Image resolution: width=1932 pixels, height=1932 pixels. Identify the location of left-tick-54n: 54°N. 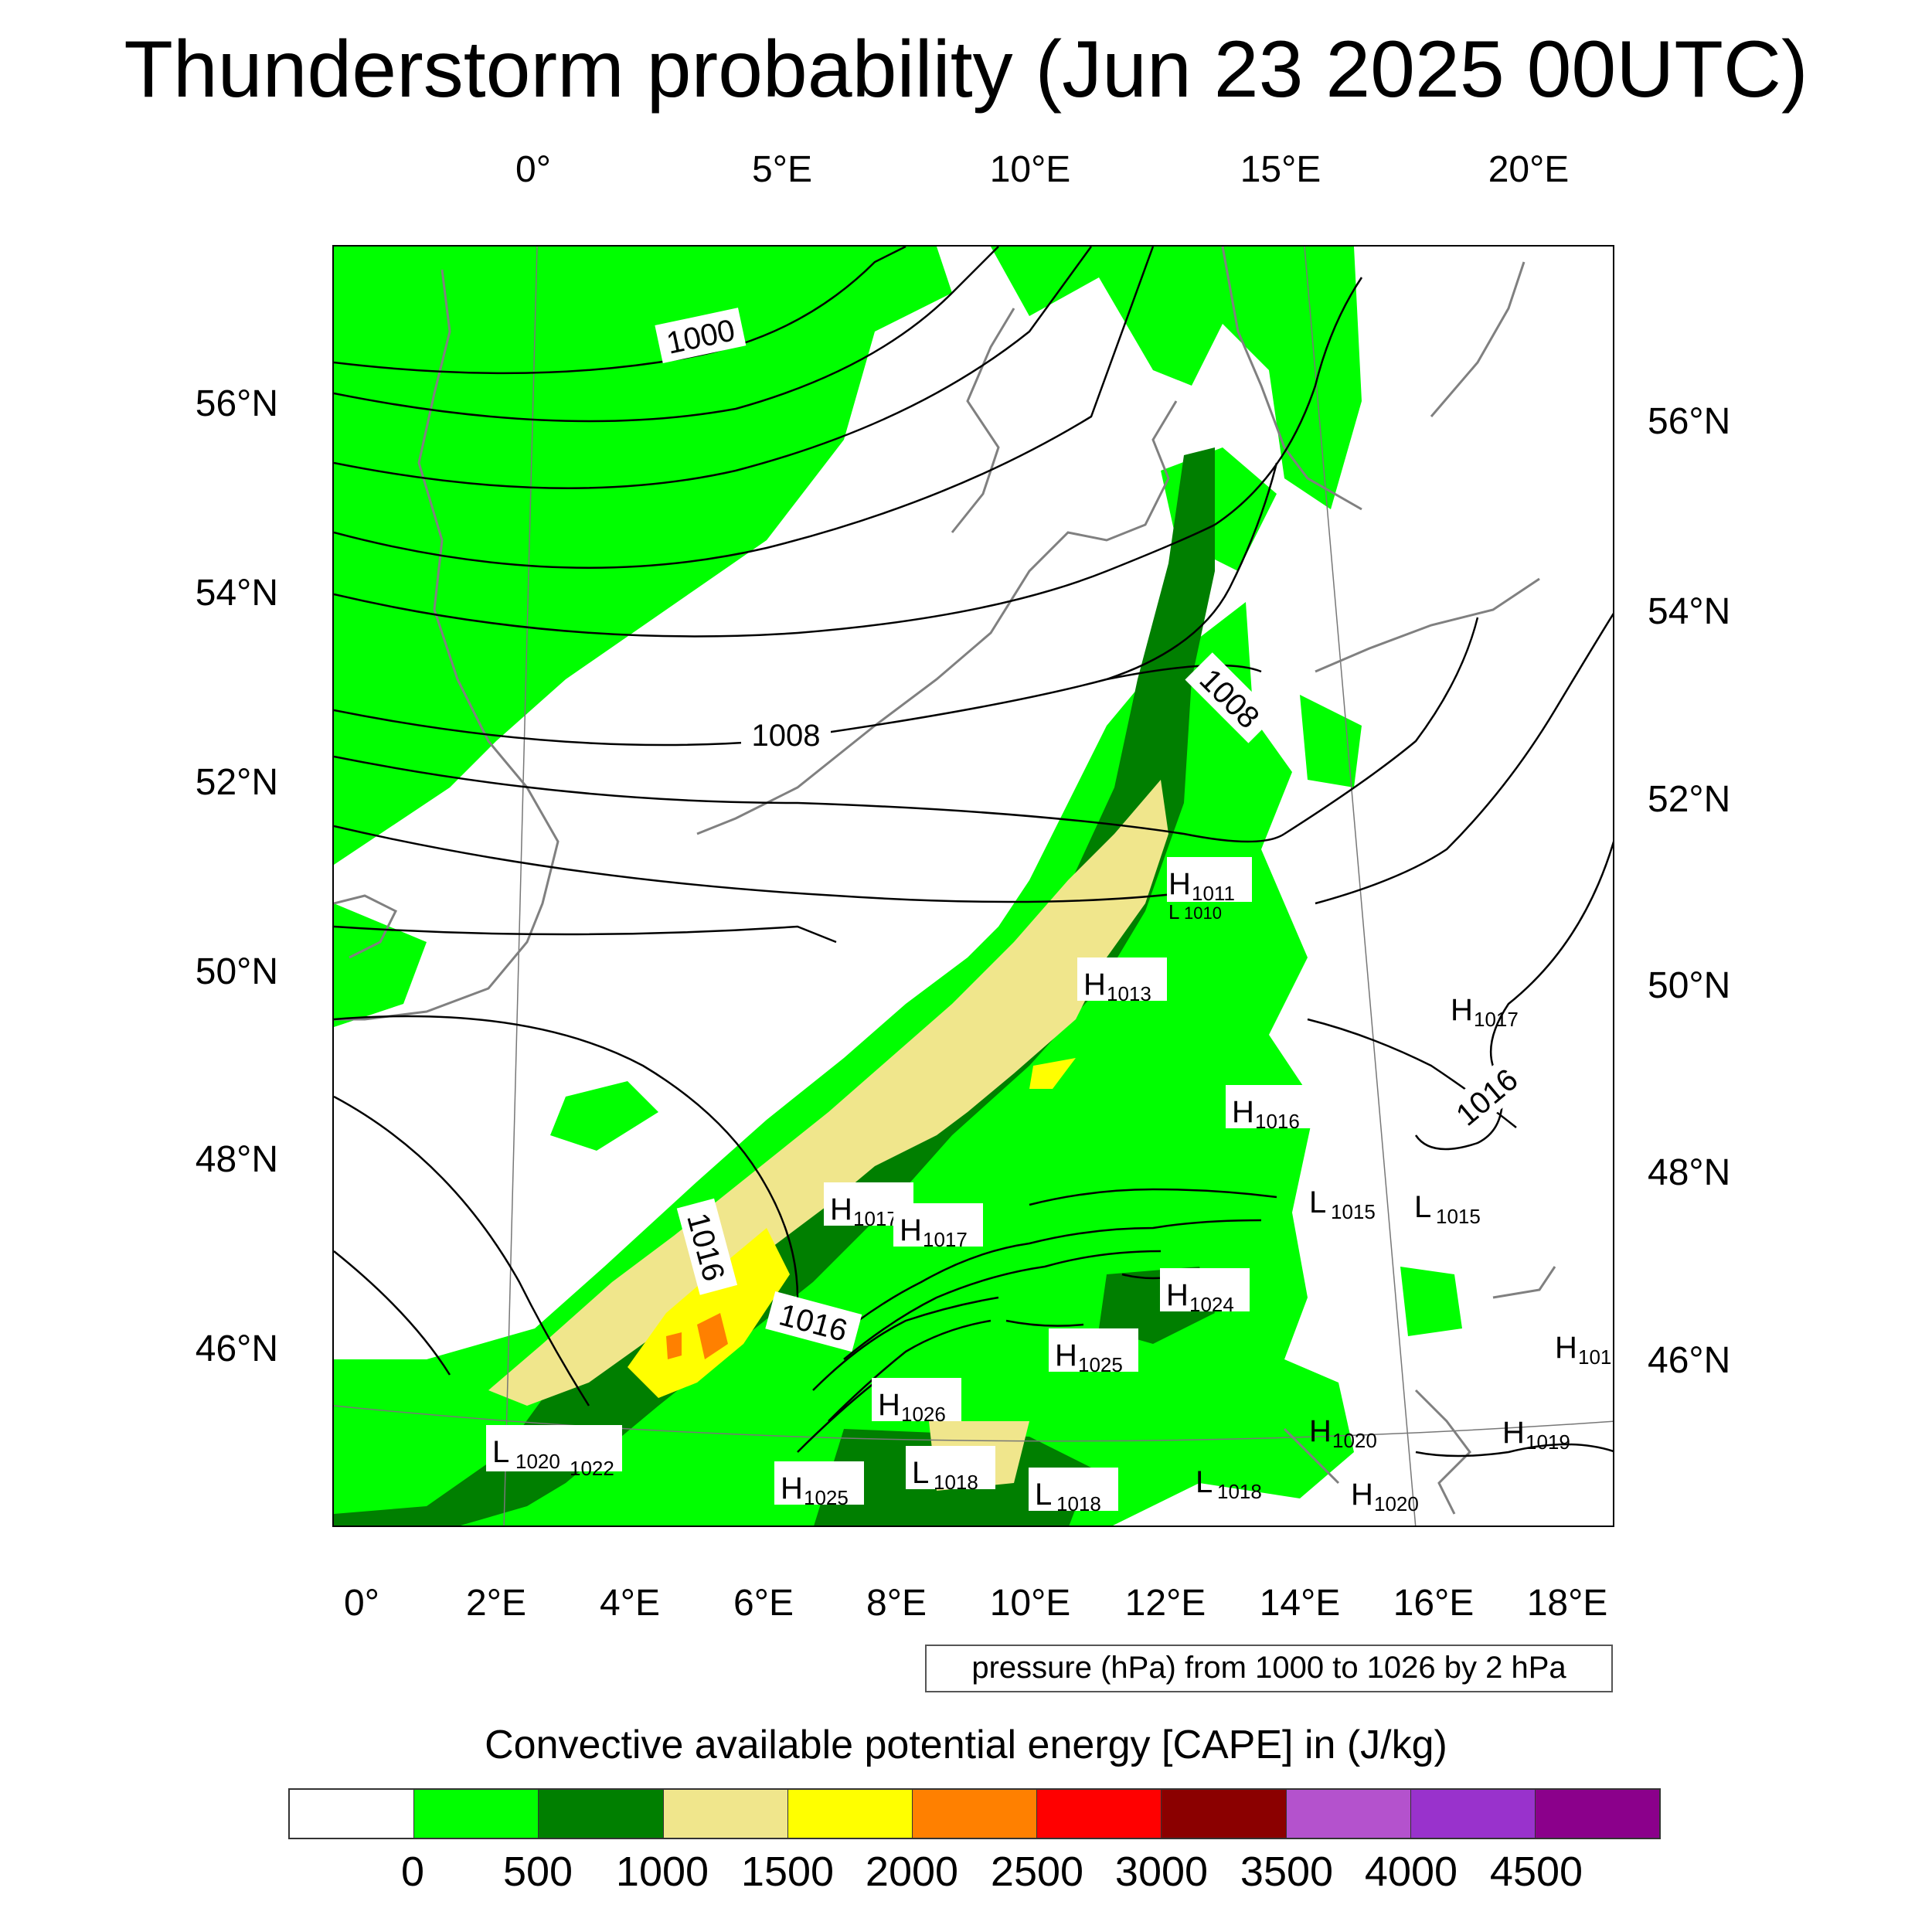
(237, 593).